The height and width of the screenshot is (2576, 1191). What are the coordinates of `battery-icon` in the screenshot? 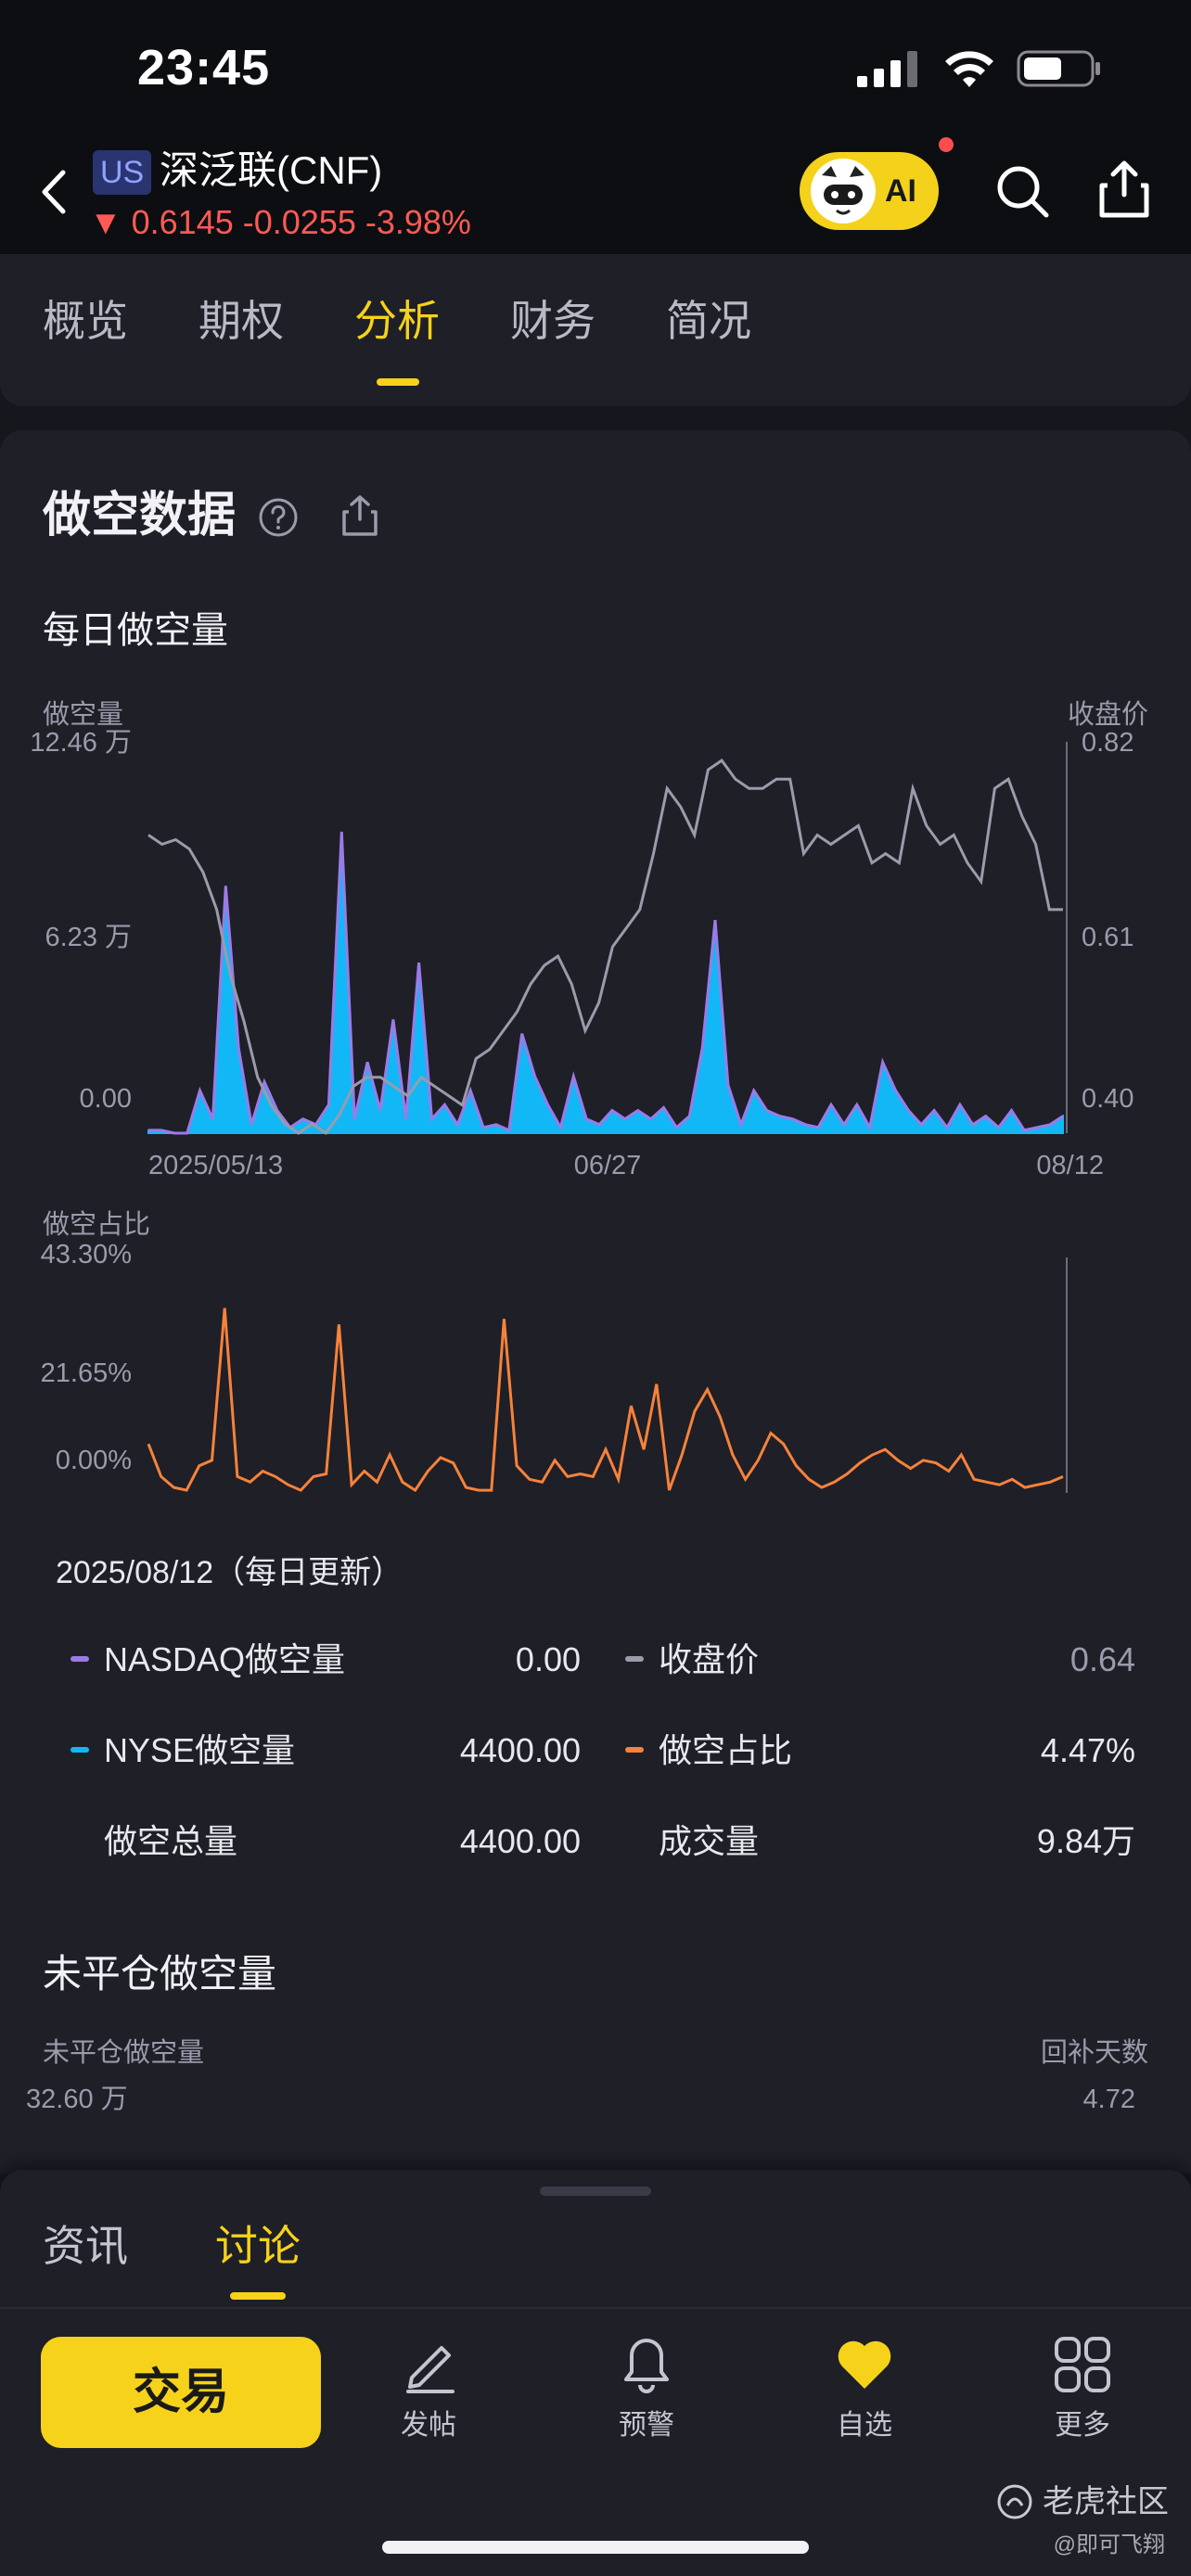 It's located at (1058, 68).